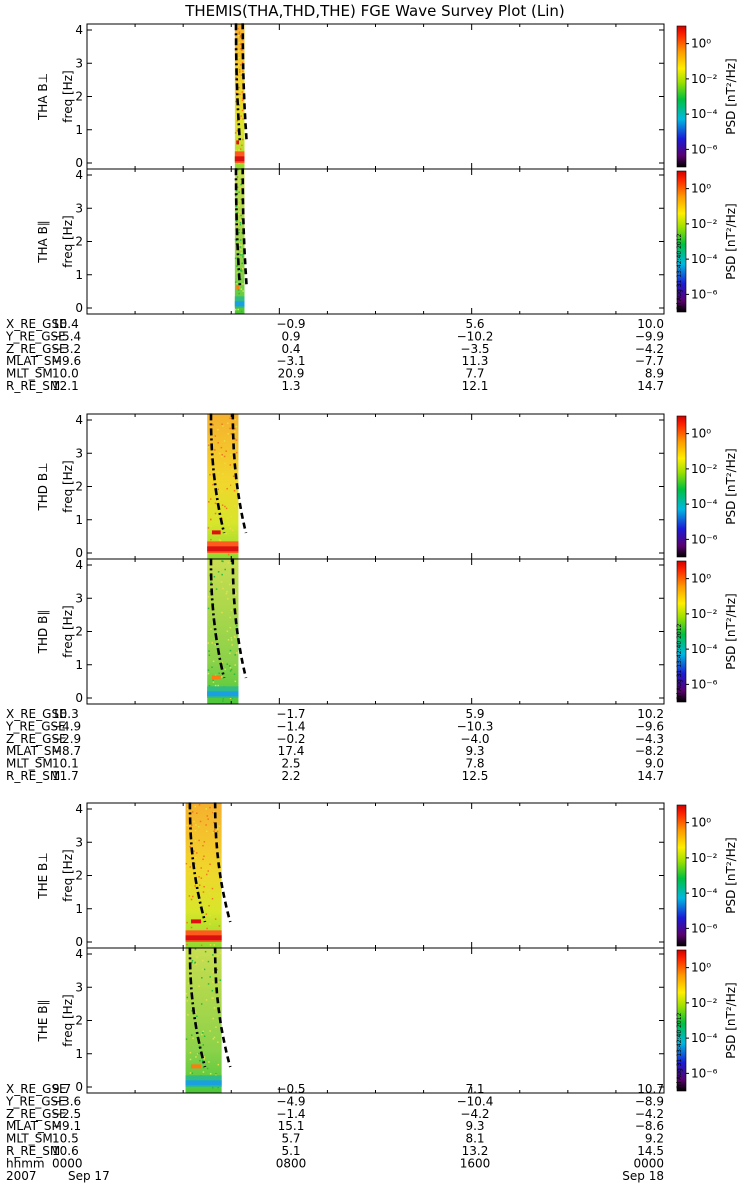 Image resolution: width=750 pixels, height=1200 pixels. Describe the element at coordinates (649, 751) in the screenshot. I see `ephemeris-value: −8.2` at that location.